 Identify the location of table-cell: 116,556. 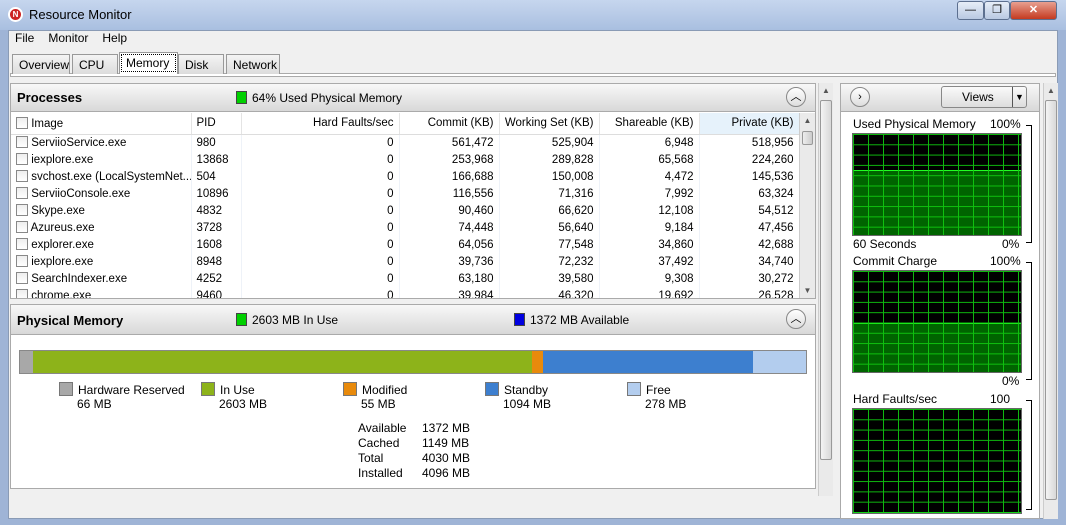
(449, 193).